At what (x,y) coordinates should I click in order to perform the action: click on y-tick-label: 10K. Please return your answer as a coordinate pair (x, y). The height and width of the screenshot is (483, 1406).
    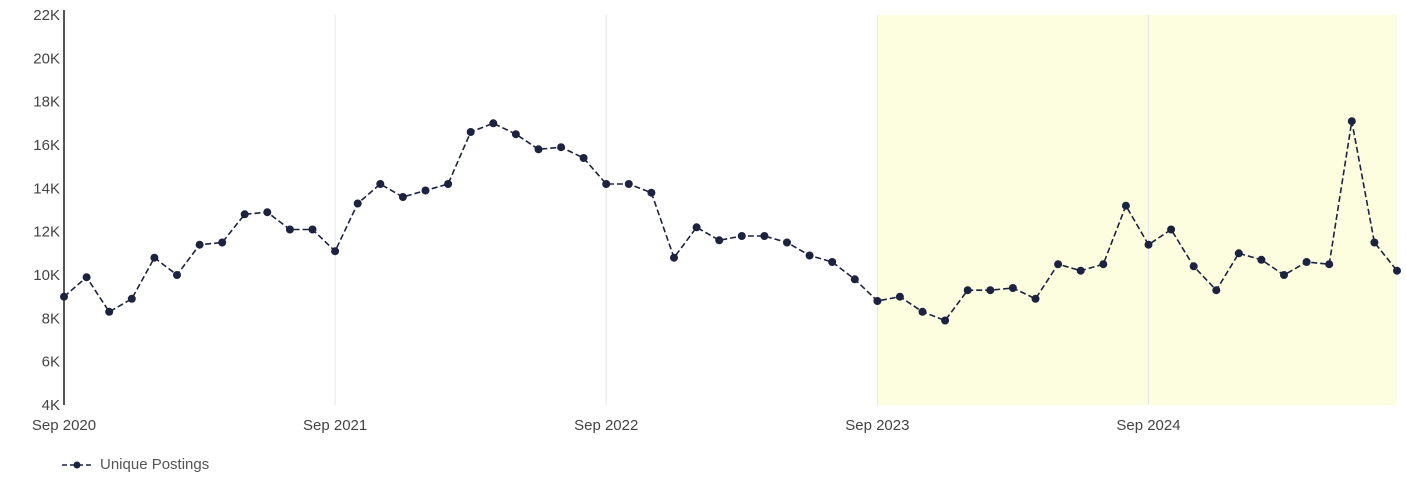
    Looking at the image, I should click on (46, 275).